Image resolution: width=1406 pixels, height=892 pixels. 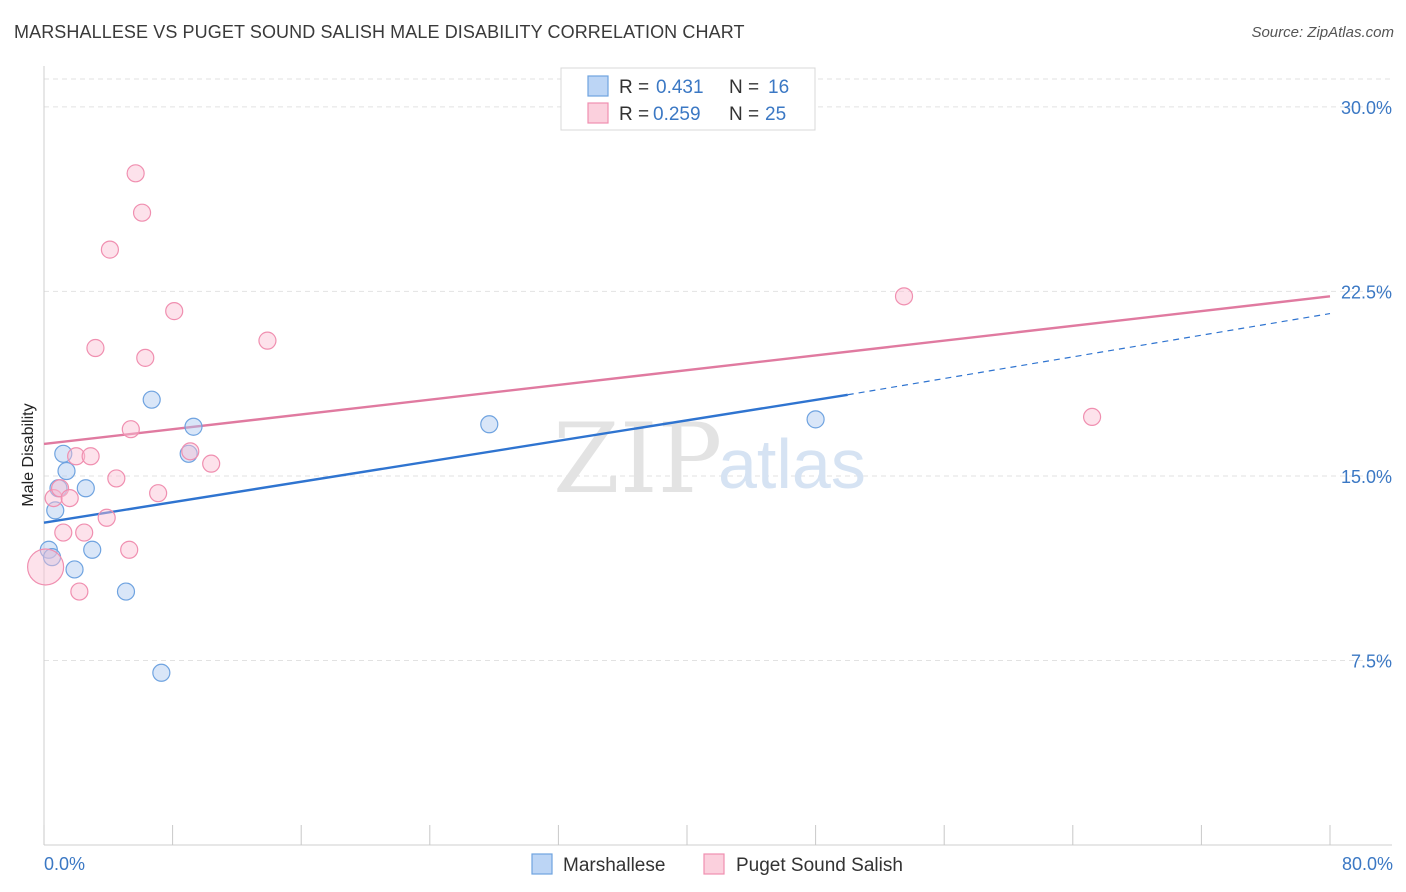 What do you see at coordinates (637, 459) in the screenshot?
I see `watermark-zip: ZIP` at bounding box center [637, 459].